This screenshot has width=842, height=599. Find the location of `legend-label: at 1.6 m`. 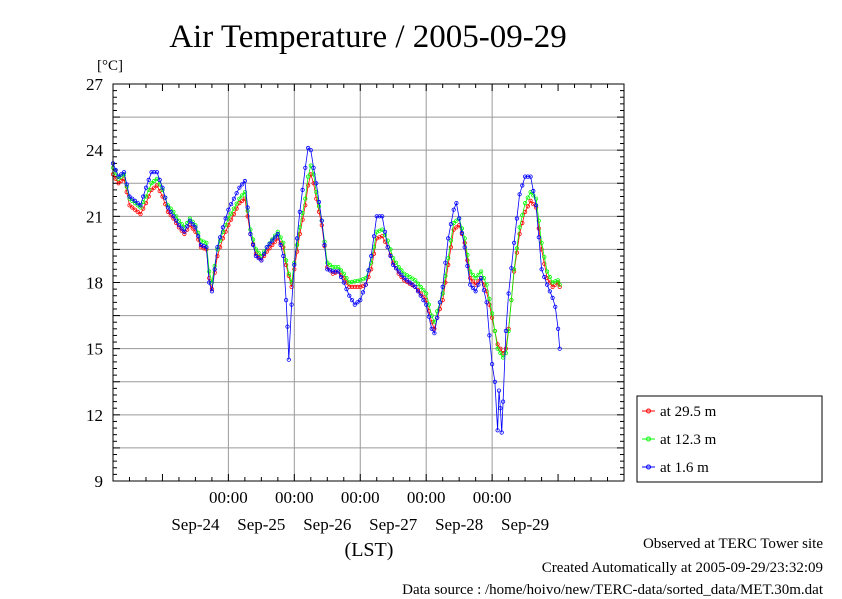

legend-label: at 1.6 m is located at coordinates (684, 468).